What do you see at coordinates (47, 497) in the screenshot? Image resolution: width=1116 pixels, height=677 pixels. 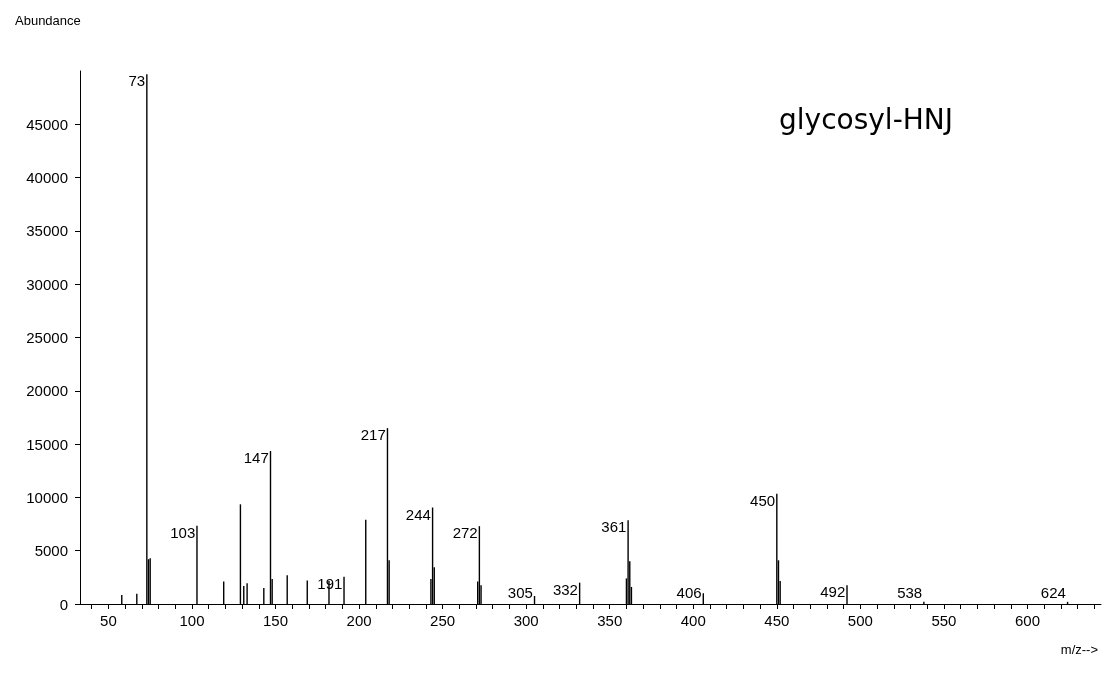 I see `y-tick-label: 10000` at bounding box center [47, 497].